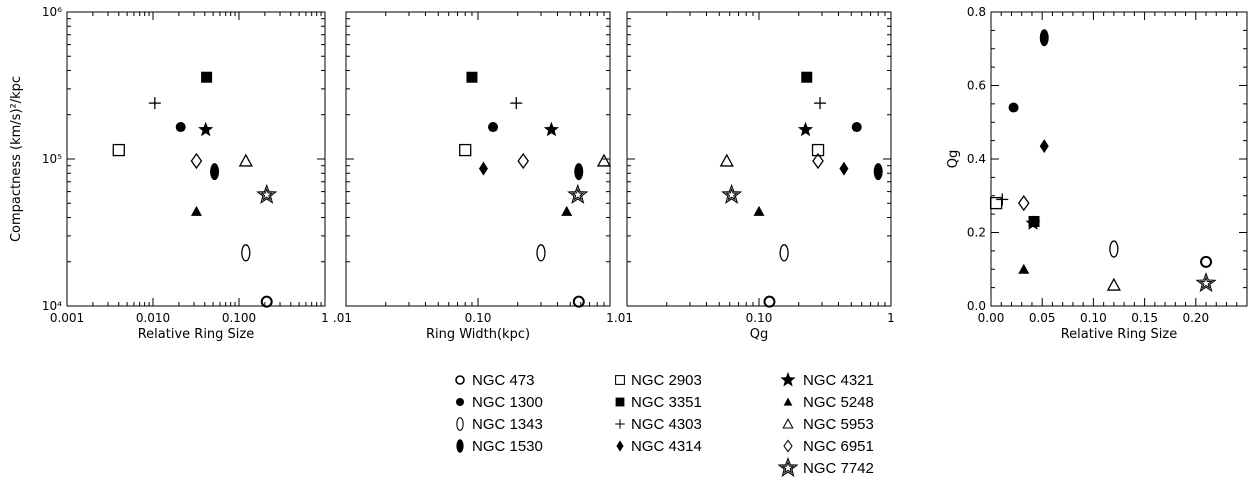 The image size is (1256, 481). I want to click on x-tick-label: 0.00, so click(991, 318).